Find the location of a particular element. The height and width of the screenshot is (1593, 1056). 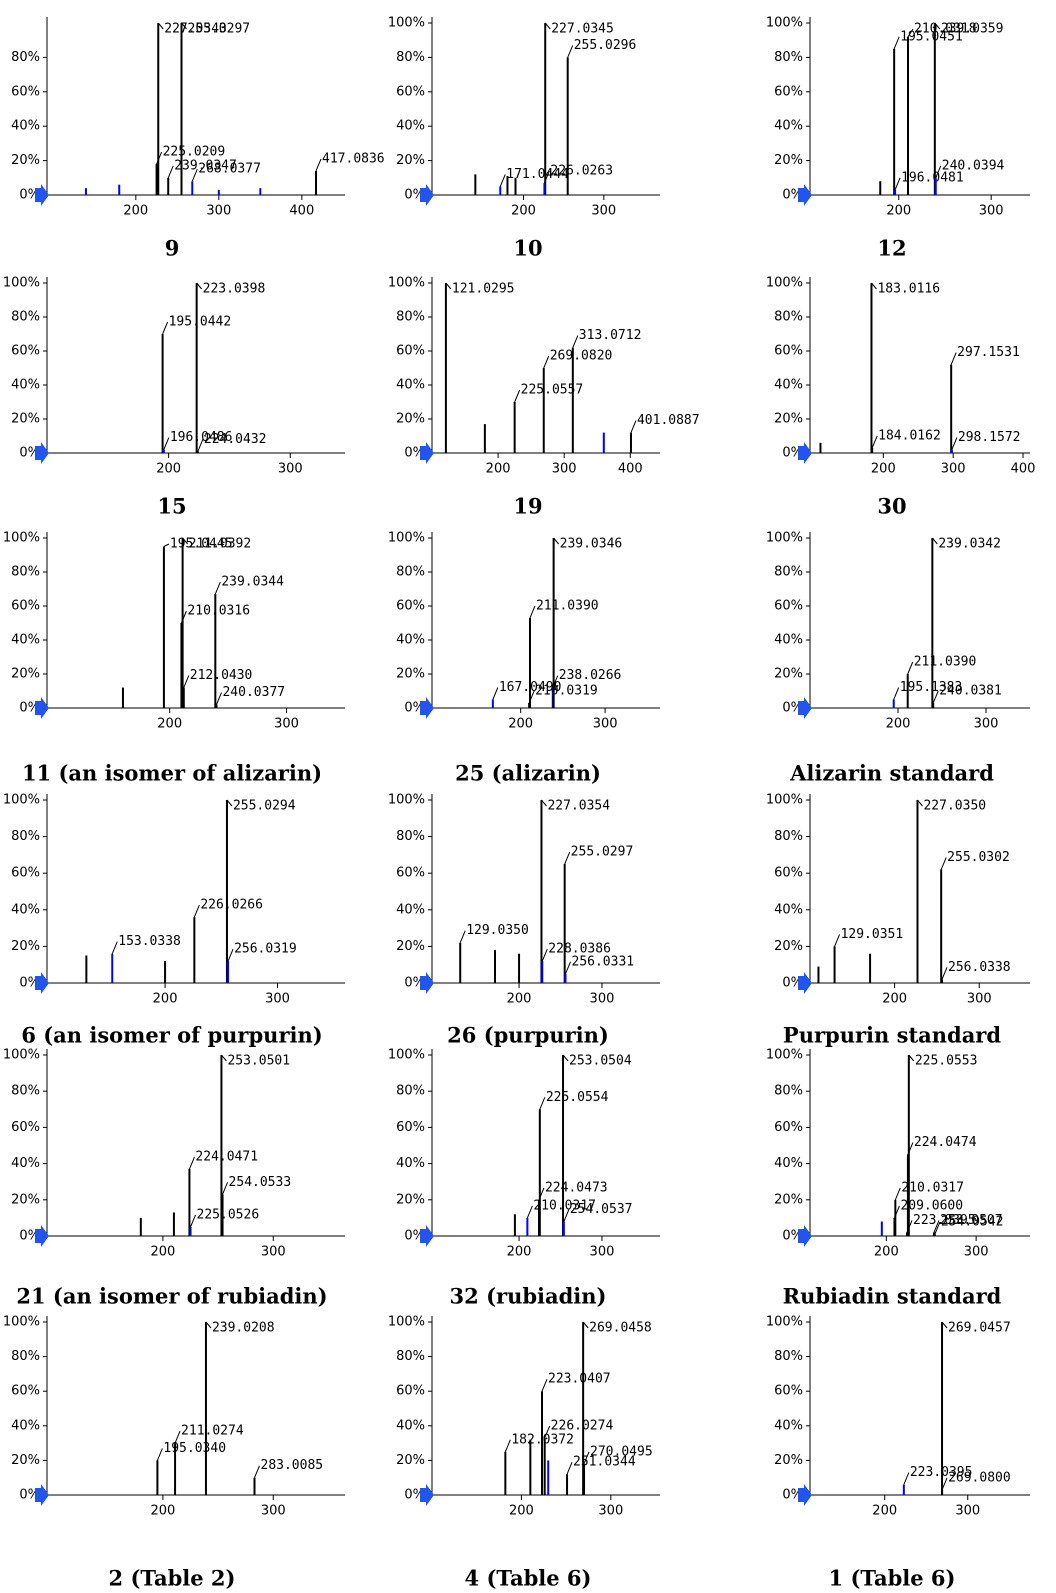

peak-label: 240.0381 is located at coordinates (970, 690).